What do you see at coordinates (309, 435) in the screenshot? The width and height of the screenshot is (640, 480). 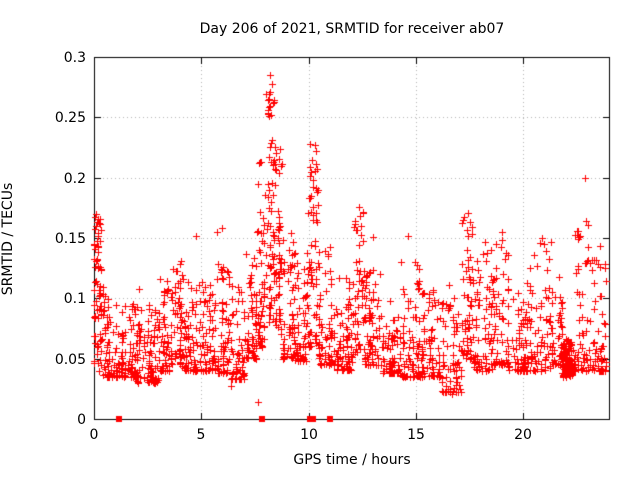 I see `x-tick-label: 10` at bounding box center [309, 435].